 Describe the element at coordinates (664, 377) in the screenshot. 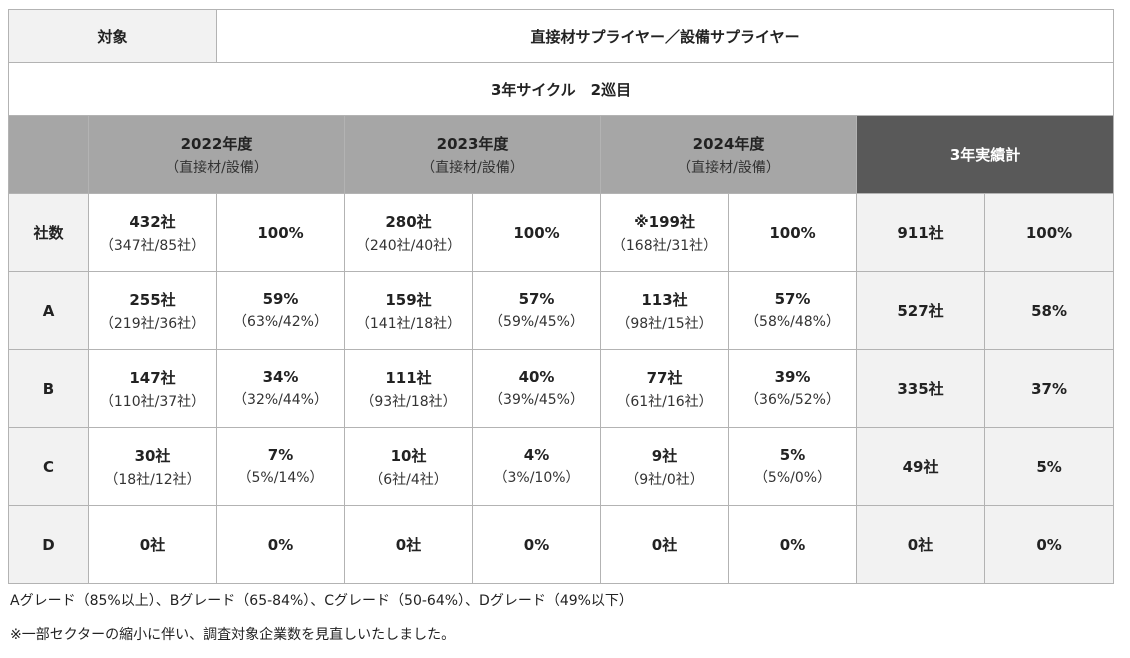

I see `count-value: 77社` at that location.